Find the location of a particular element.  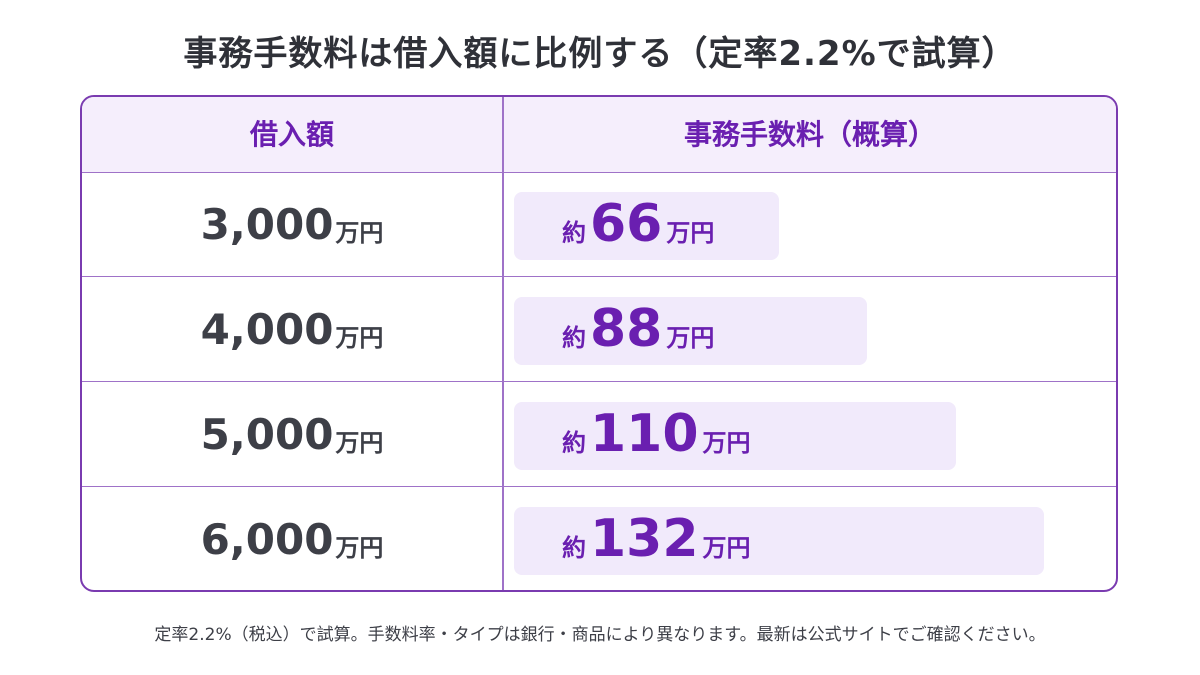

table-header: 借入額 事務手数料（概算） is located at coordinates (599, 135).